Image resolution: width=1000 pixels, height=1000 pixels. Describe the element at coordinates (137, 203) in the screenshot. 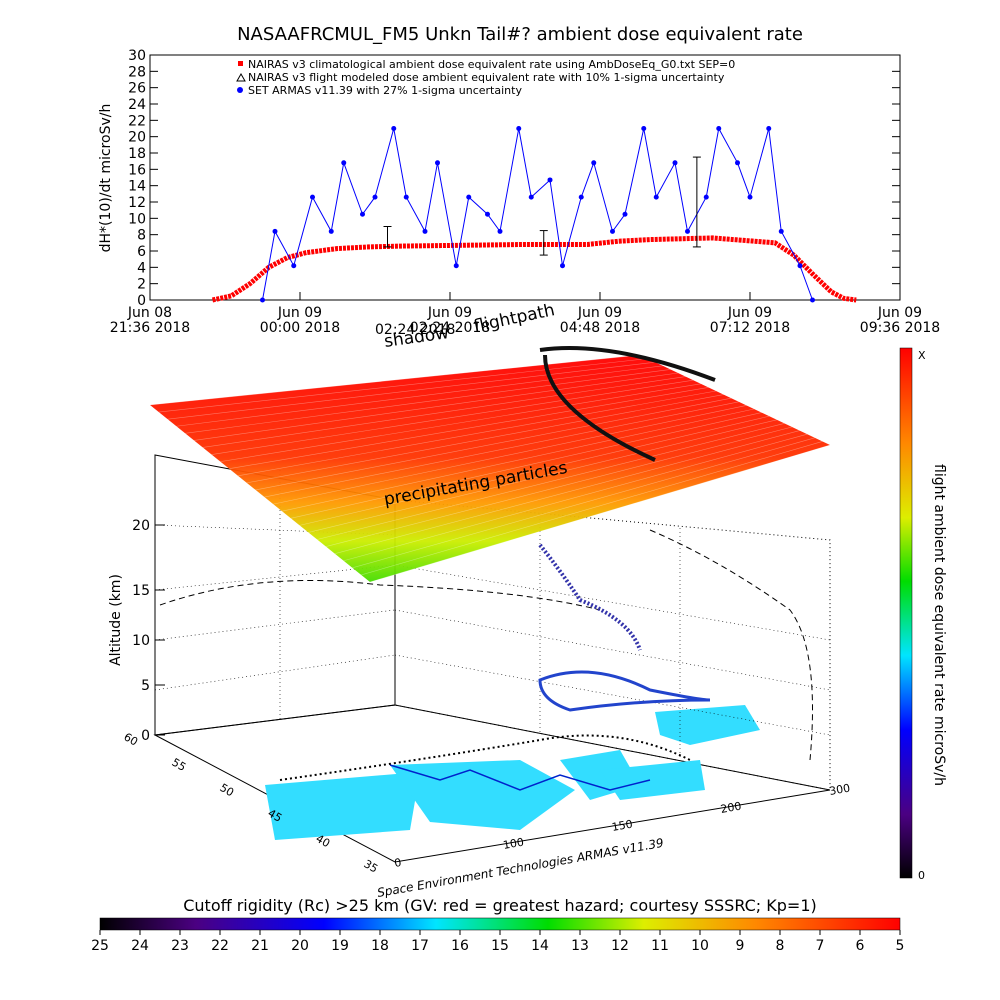

I see `top-ytick-label: 12` at that location.